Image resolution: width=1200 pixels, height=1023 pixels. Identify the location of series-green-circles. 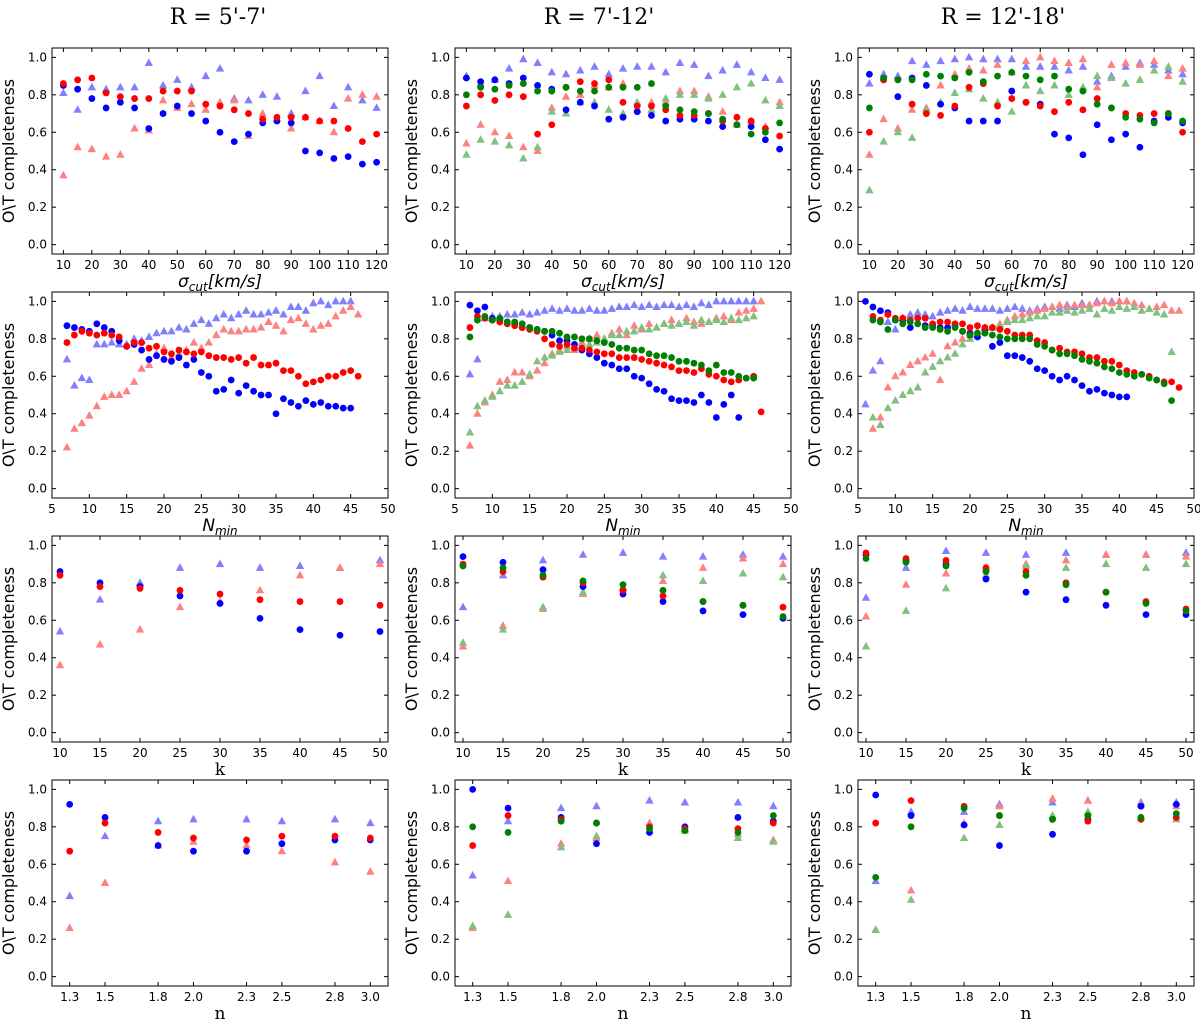
(1026, 97).